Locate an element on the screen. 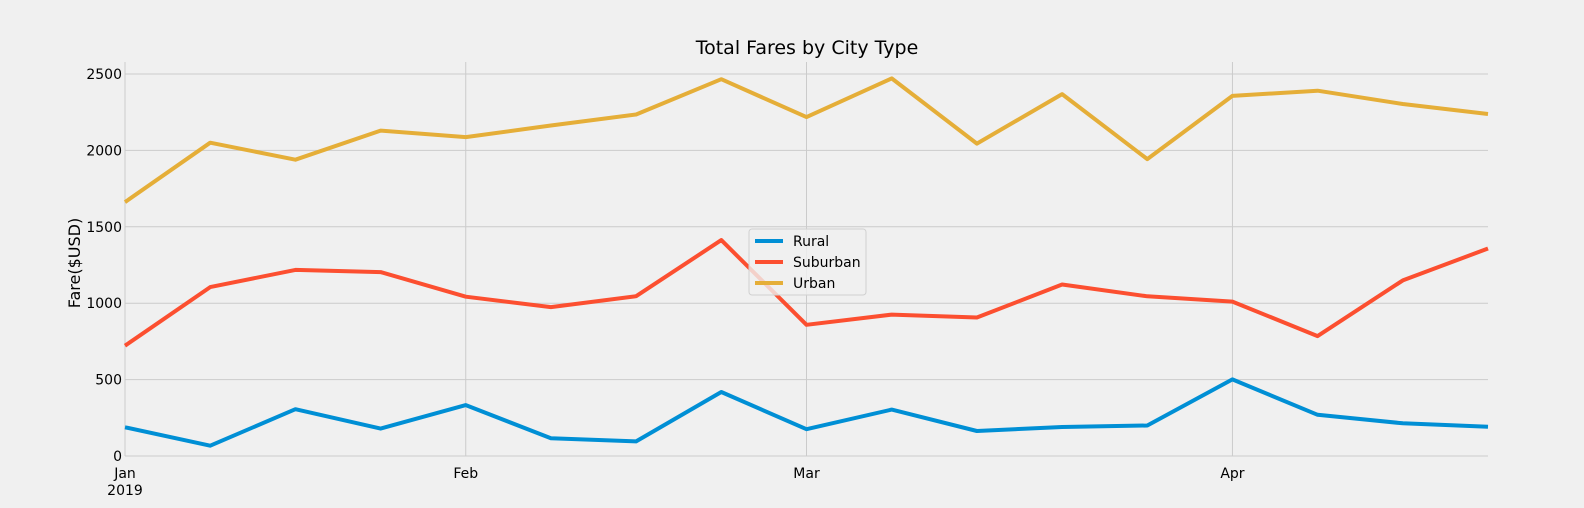  legend-label-urban: Urban is located at coordinates (814, 284).